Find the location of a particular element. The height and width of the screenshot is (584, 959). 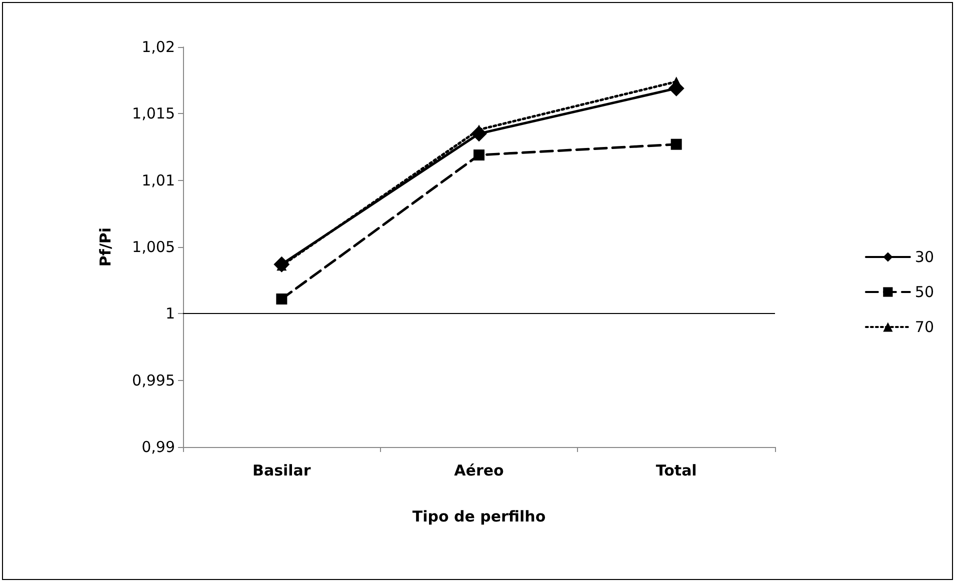

y-tick-label: 1,005 is located at coordinates (153, 247).